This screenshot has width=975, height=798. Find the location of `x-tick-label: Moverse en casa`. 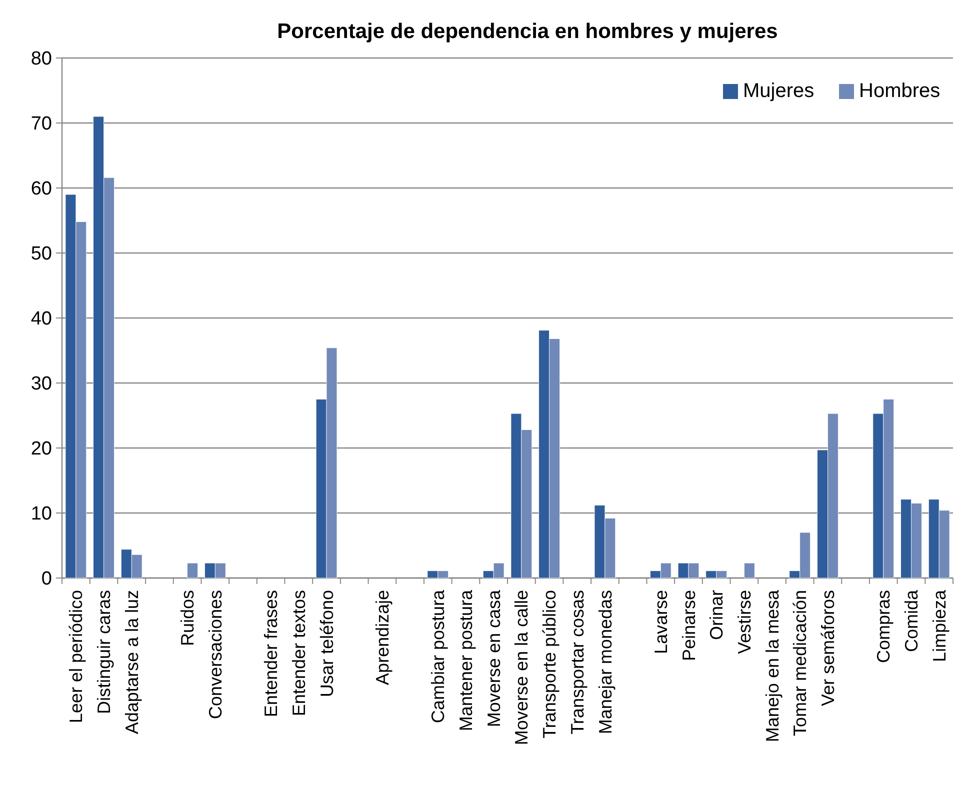

x-tick-label: Moverse en casa is located at coordinates (494, 658).